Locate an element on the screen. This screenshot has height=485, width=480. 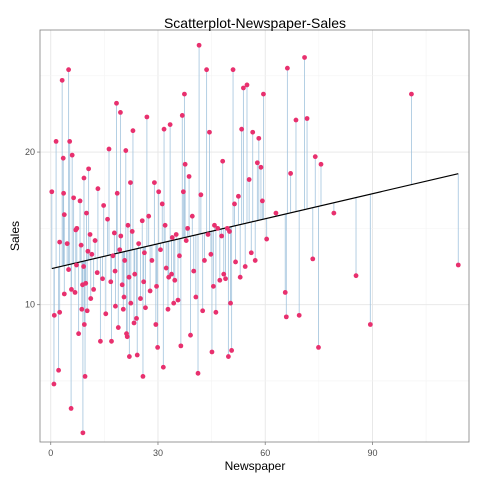
x-axis-label: Newspaper is located at coordinates (255, 466).